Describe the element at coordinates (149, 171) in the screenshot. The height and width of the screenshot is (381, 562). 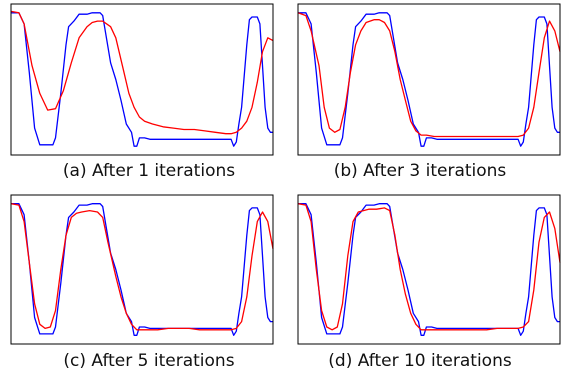
I see `caption-a: (a) After 1 iterations` at that location.